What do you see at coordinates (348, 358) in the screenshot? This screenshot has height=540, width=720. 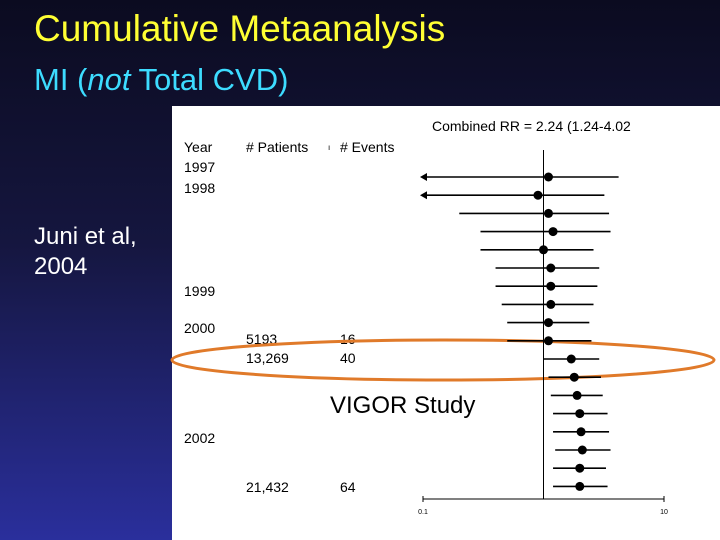 I see `events-value: 40` at bounding box center [348, 358].